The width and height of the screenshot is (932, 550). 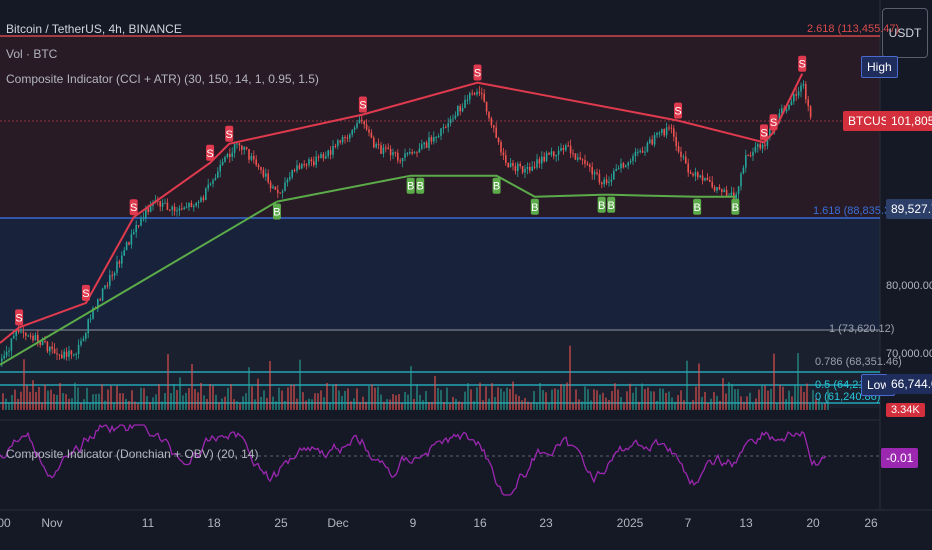 I want to click on volume-bars, so click(x=415, y=377).